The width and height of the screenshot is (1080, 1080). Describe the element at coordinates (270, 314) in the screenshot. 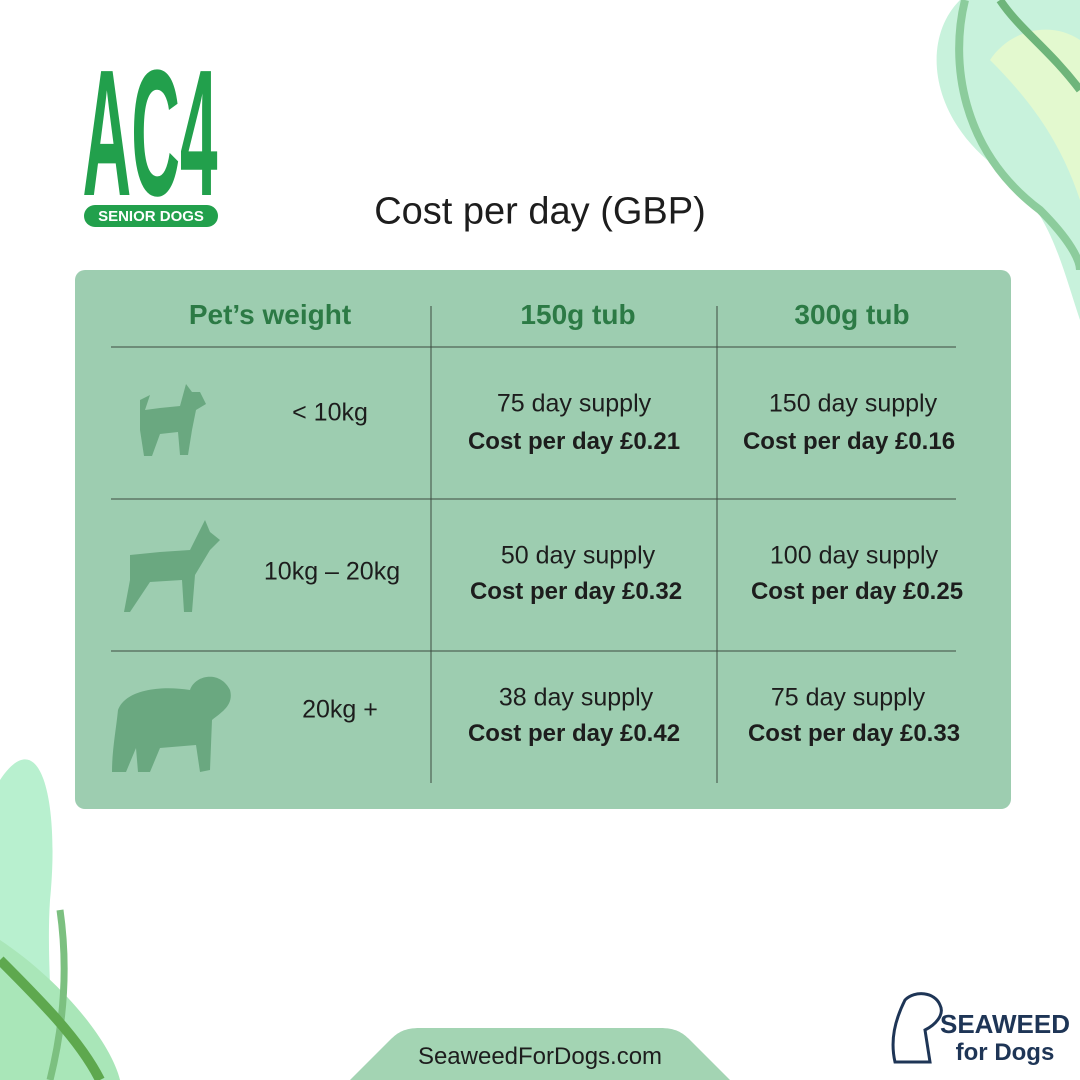

I see `header: Pet’s weight` at that location.